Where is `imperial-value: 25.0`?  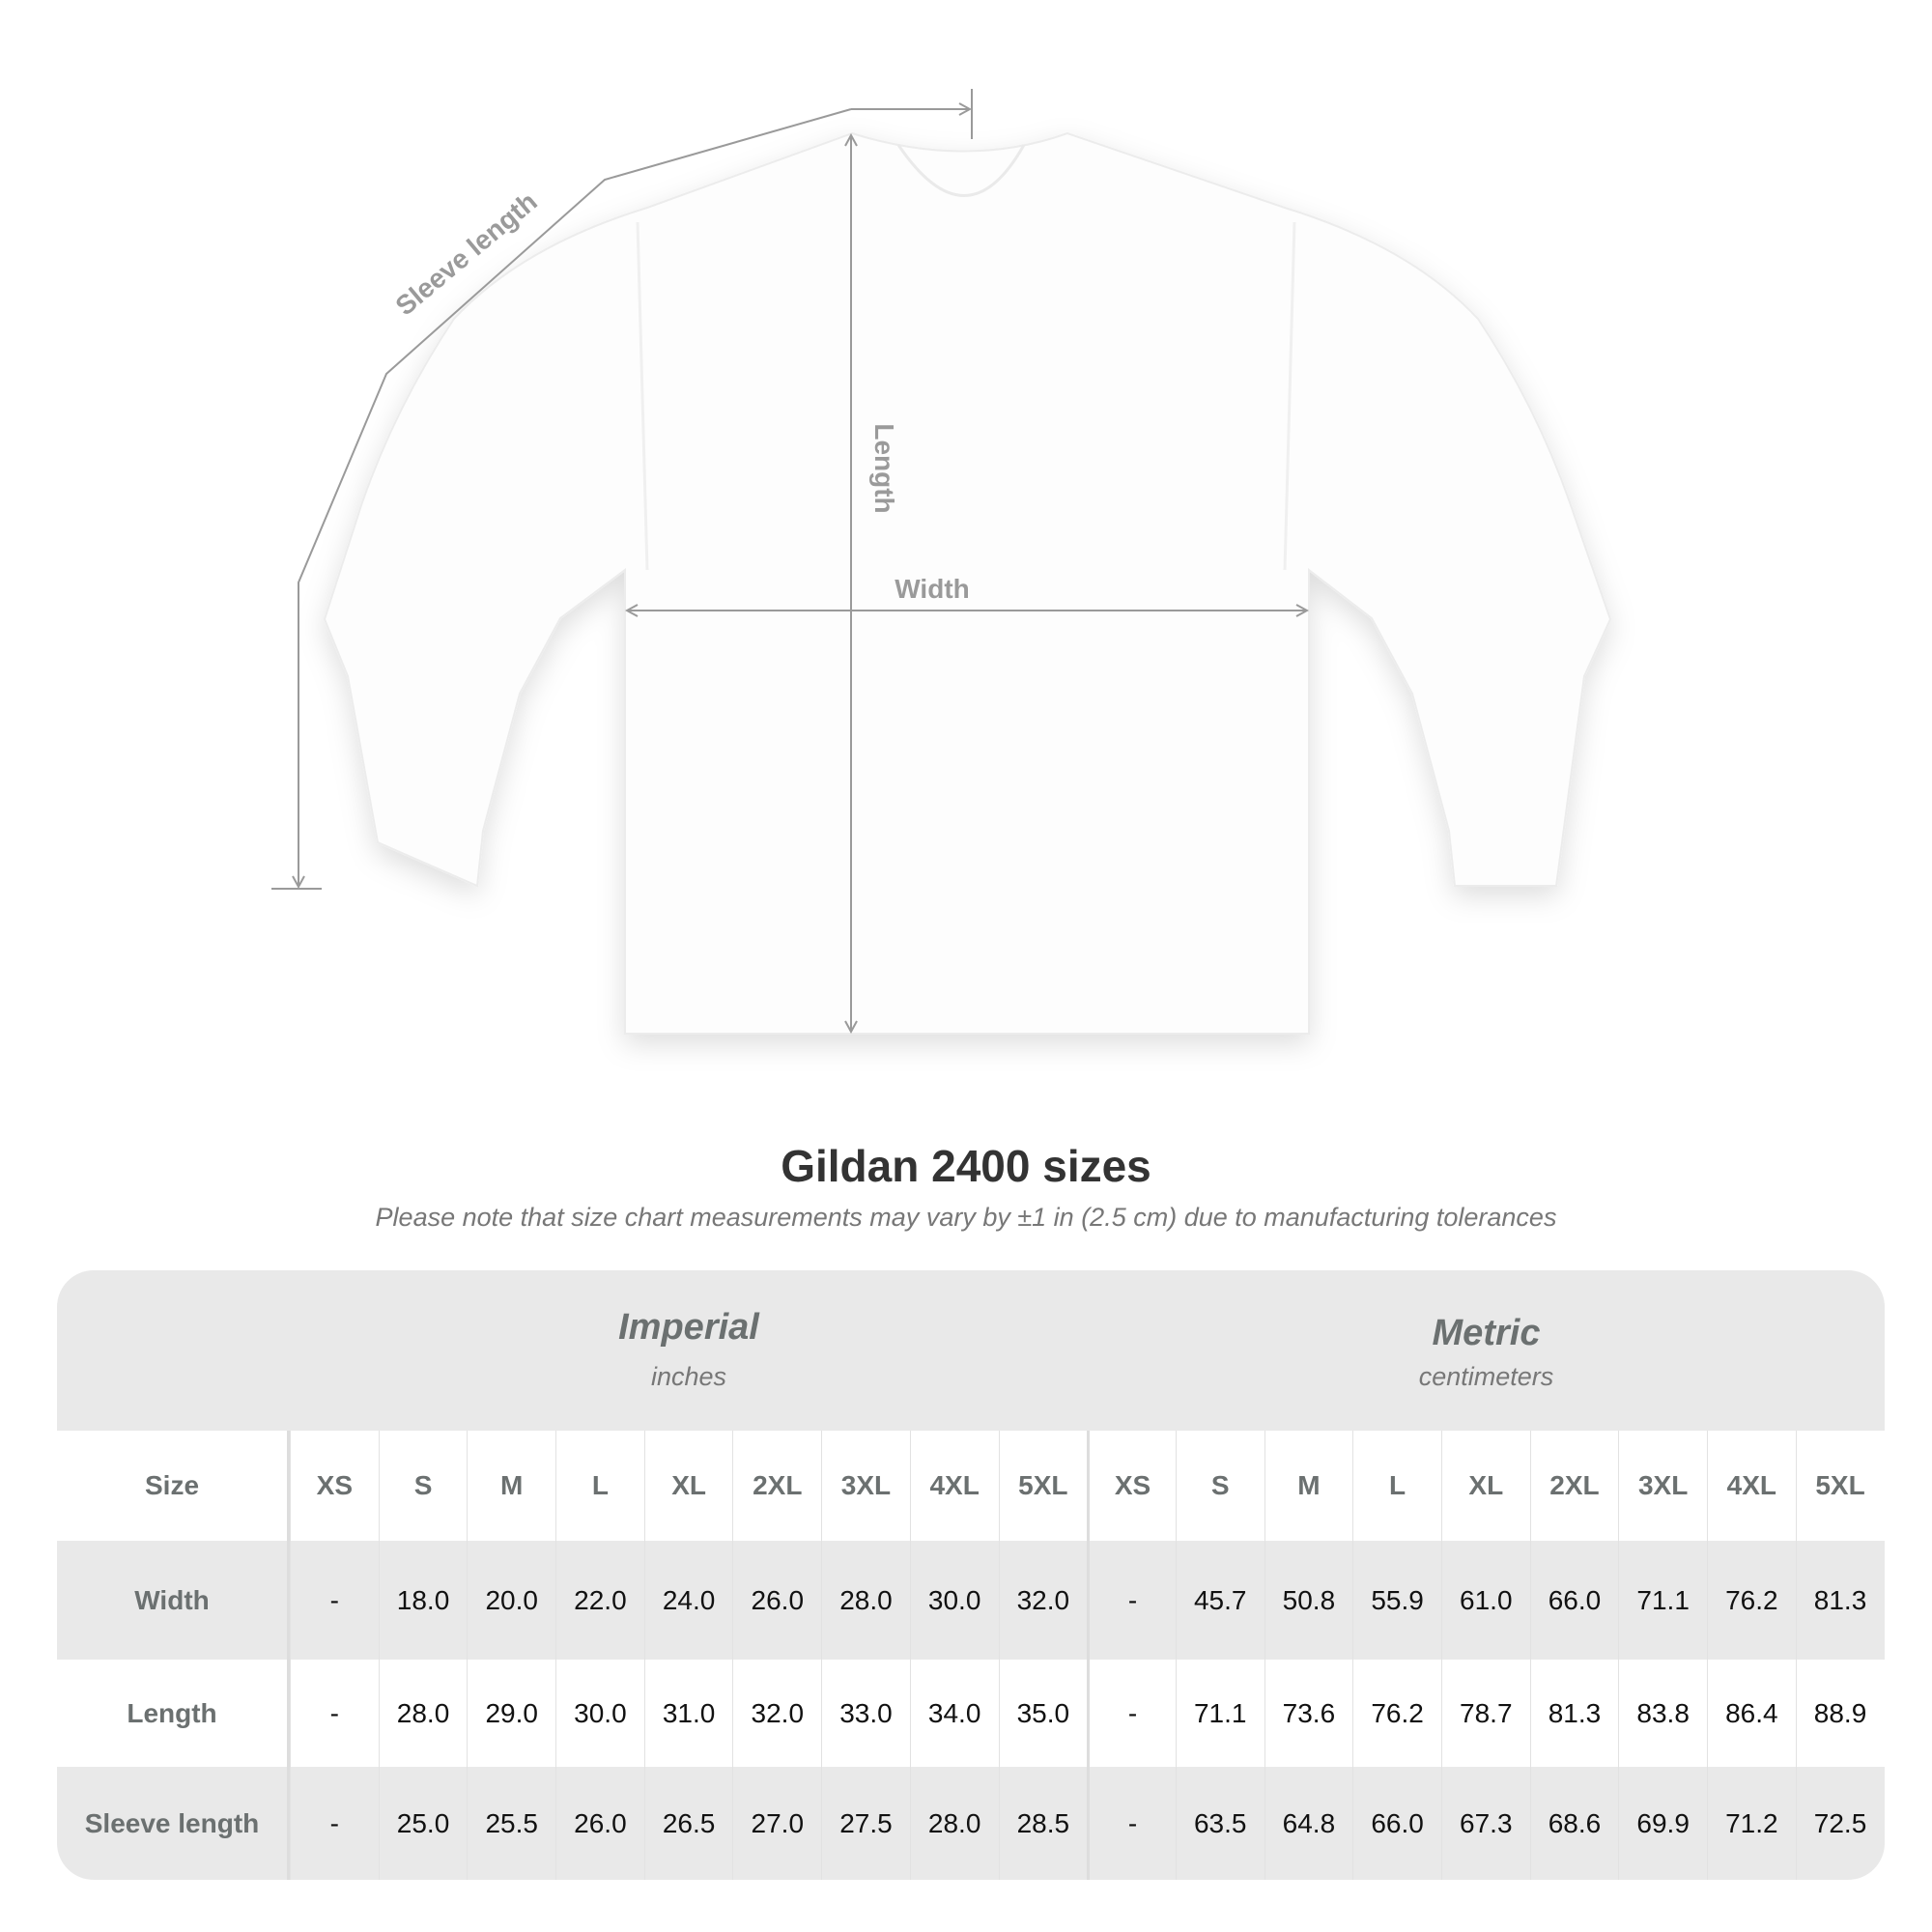 imperial-value: 25.0 is located at coordinates (423, 1823).